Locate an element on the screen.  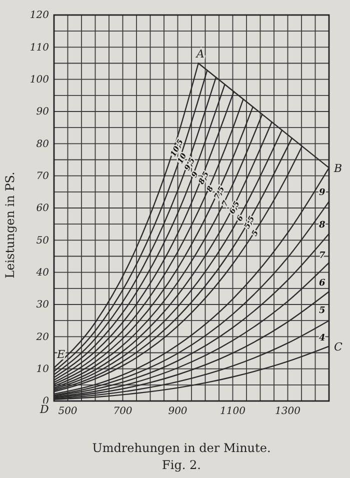
annotation: D is located at coordinates (44, 409).